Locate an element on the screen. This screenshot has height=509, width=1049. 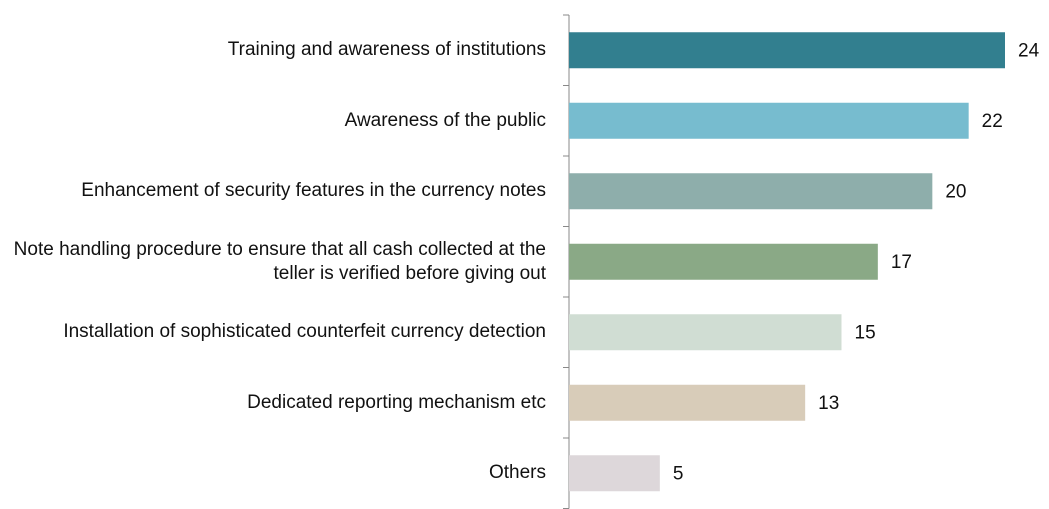
value-label: 24 is located at coordinates (1029, 50).